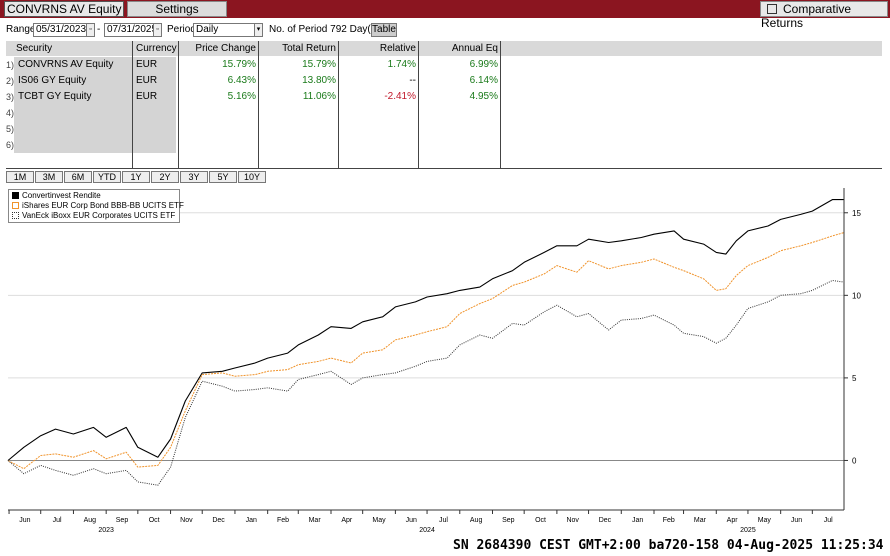 Image resolution: width=890 pixels, height=556 pixels. Describe the element at coordinates (412, 80) in the screenshot. I see `relative: --` at that location.